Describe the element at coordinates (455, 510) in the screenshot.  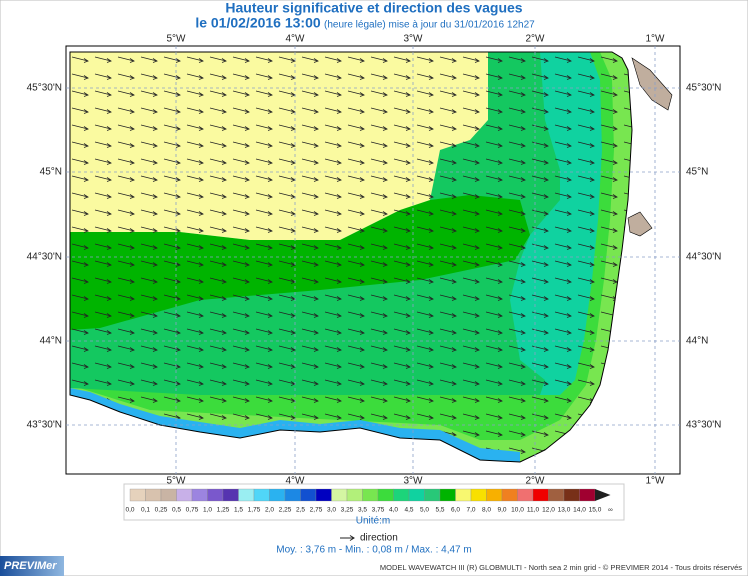
I see `colorbar-label: 6,0` at that location.